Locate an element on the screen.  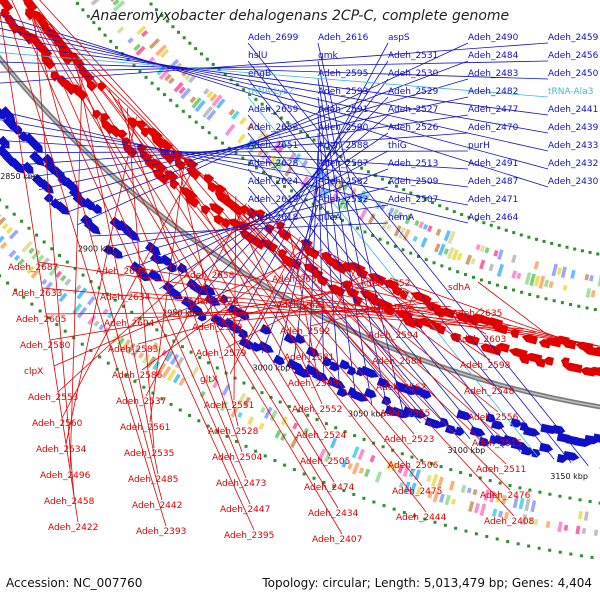
scale-label: 3150 kbp is located at coordinates (569, 476).